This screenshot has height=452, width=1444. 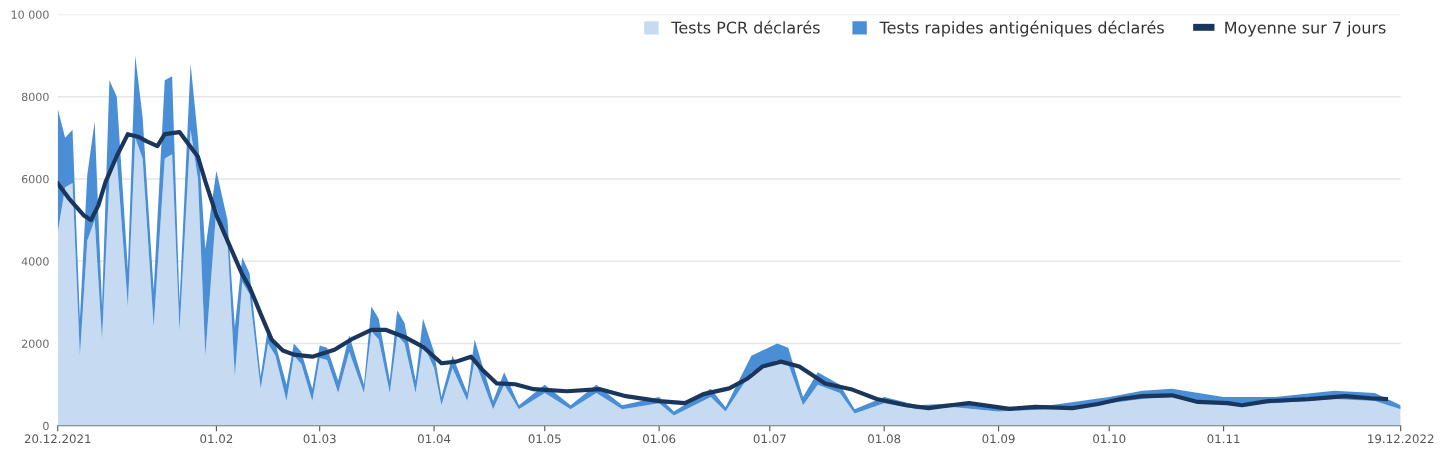 What do you see at coordinates (46, 426) in the screenshot?
I see `y-tick-label: 0` at bounding box center [46, 426].